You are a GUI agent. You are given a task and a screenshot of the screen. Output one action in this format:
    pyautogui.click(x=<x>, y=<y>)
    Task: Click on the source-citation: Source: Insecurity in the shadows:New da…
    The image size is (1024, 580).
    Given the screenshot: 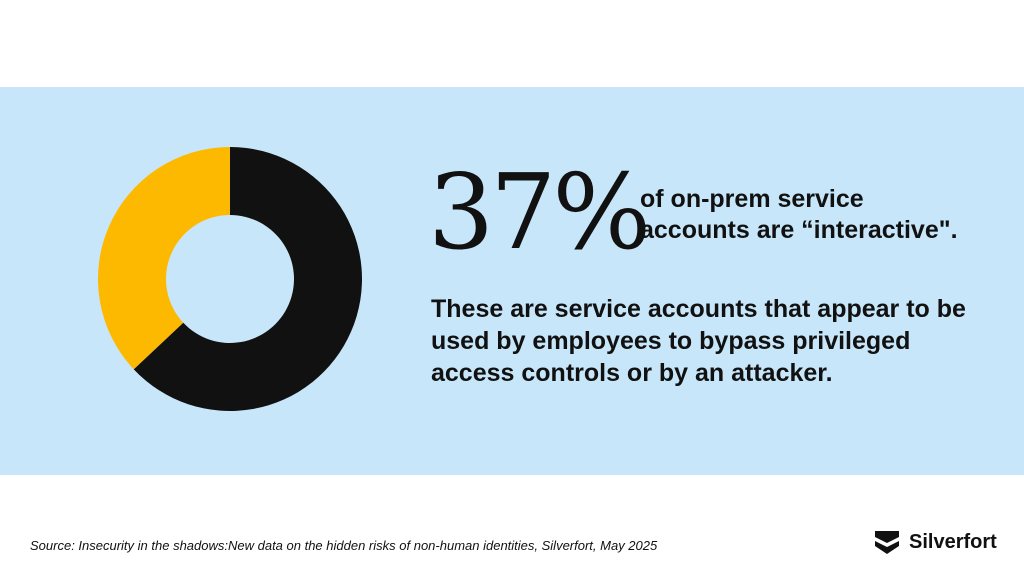 What is the action you would take?
    pyautogui.click(x=344, y=545)
    